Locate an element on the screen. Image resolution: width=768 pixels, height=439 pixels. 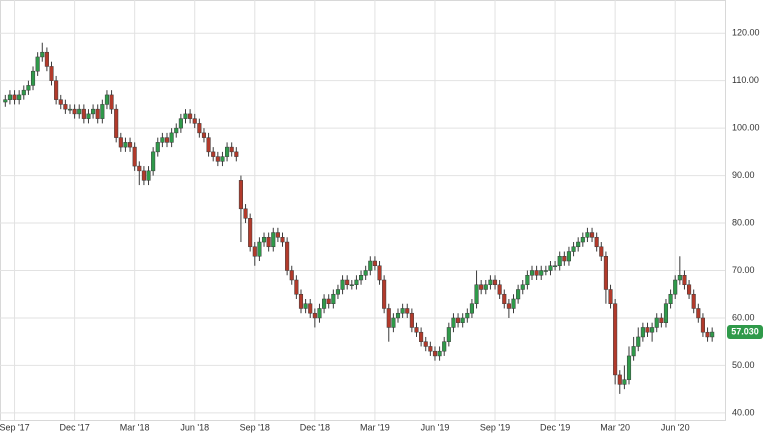
y-tick-label: 50.00 is located at coordinates (743, 365).